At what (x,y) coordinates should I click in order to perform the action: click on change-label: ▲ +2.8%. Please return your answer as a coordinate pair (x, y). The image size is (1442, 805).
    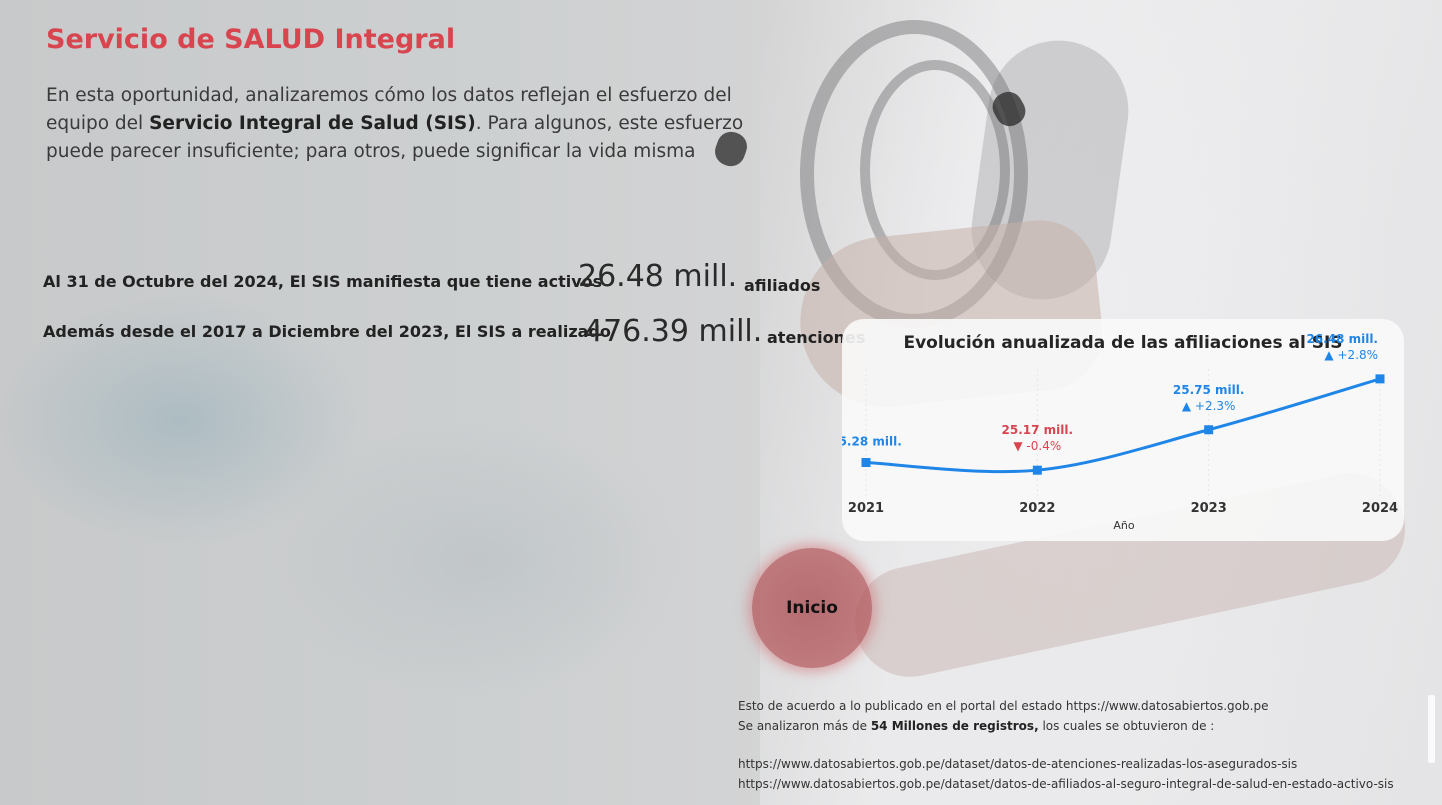
    Looking at the image, I should click on (1351, 355).